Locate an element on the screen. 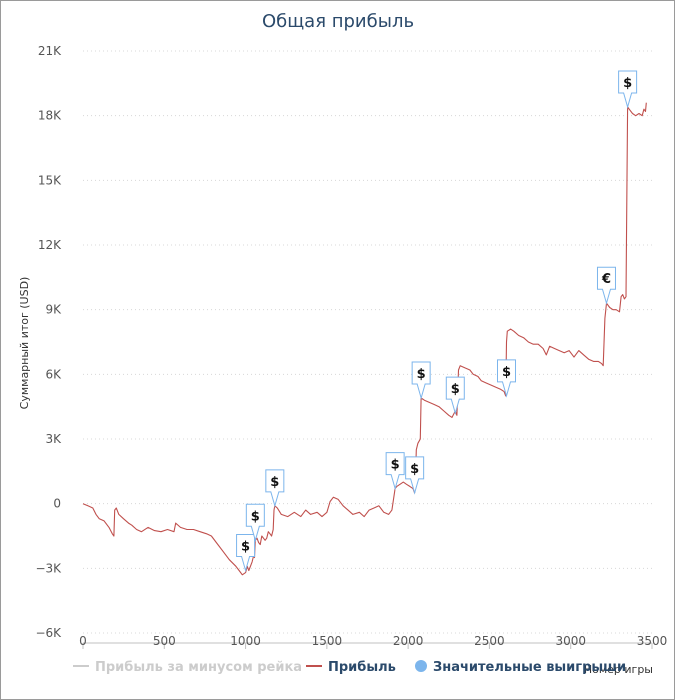  legend-symbol is located at coordinates (421, 666).